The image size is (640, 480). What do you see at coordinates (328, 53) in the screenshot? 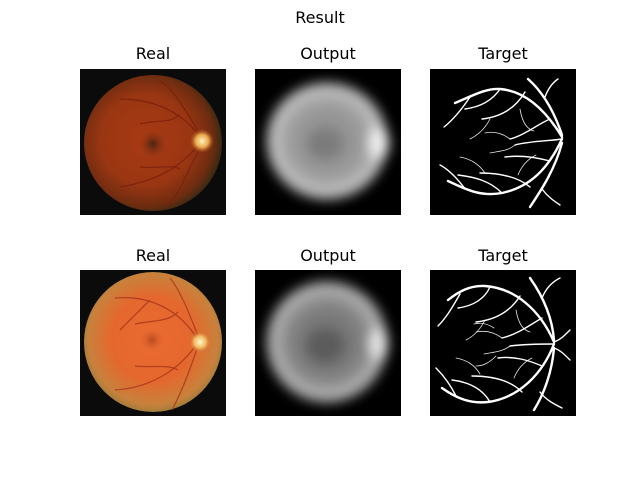
I see `panel-title-output-1: Output` at bounding box center [328, 53].